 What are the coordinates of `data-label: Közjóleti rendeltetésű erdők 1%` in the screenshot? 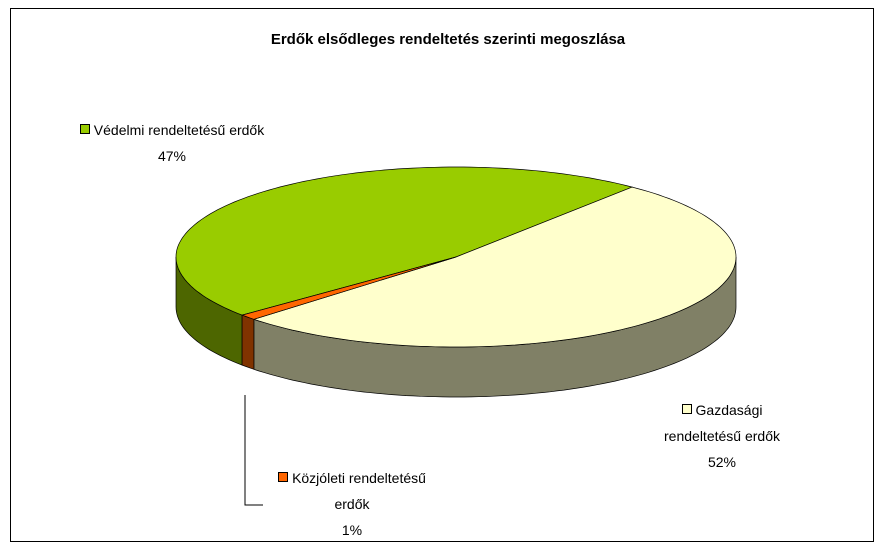 It's located at (352, 504).